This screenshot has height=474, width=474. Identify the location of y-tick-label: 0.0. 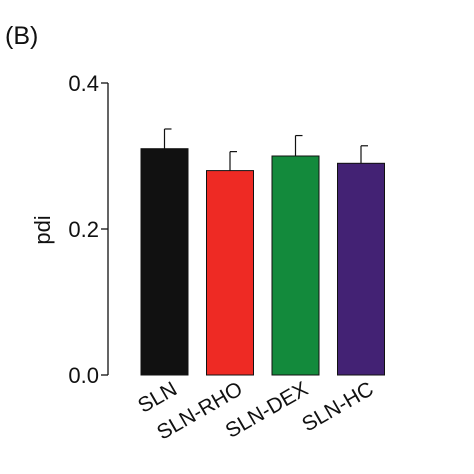
(83, 375).